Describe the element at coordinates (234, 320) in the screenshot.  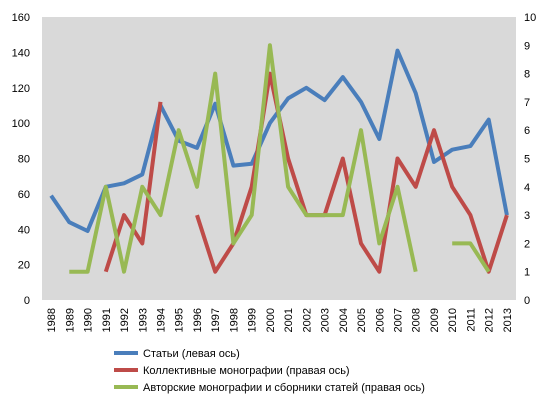
I see `x-tick-label: 1998` at that location.